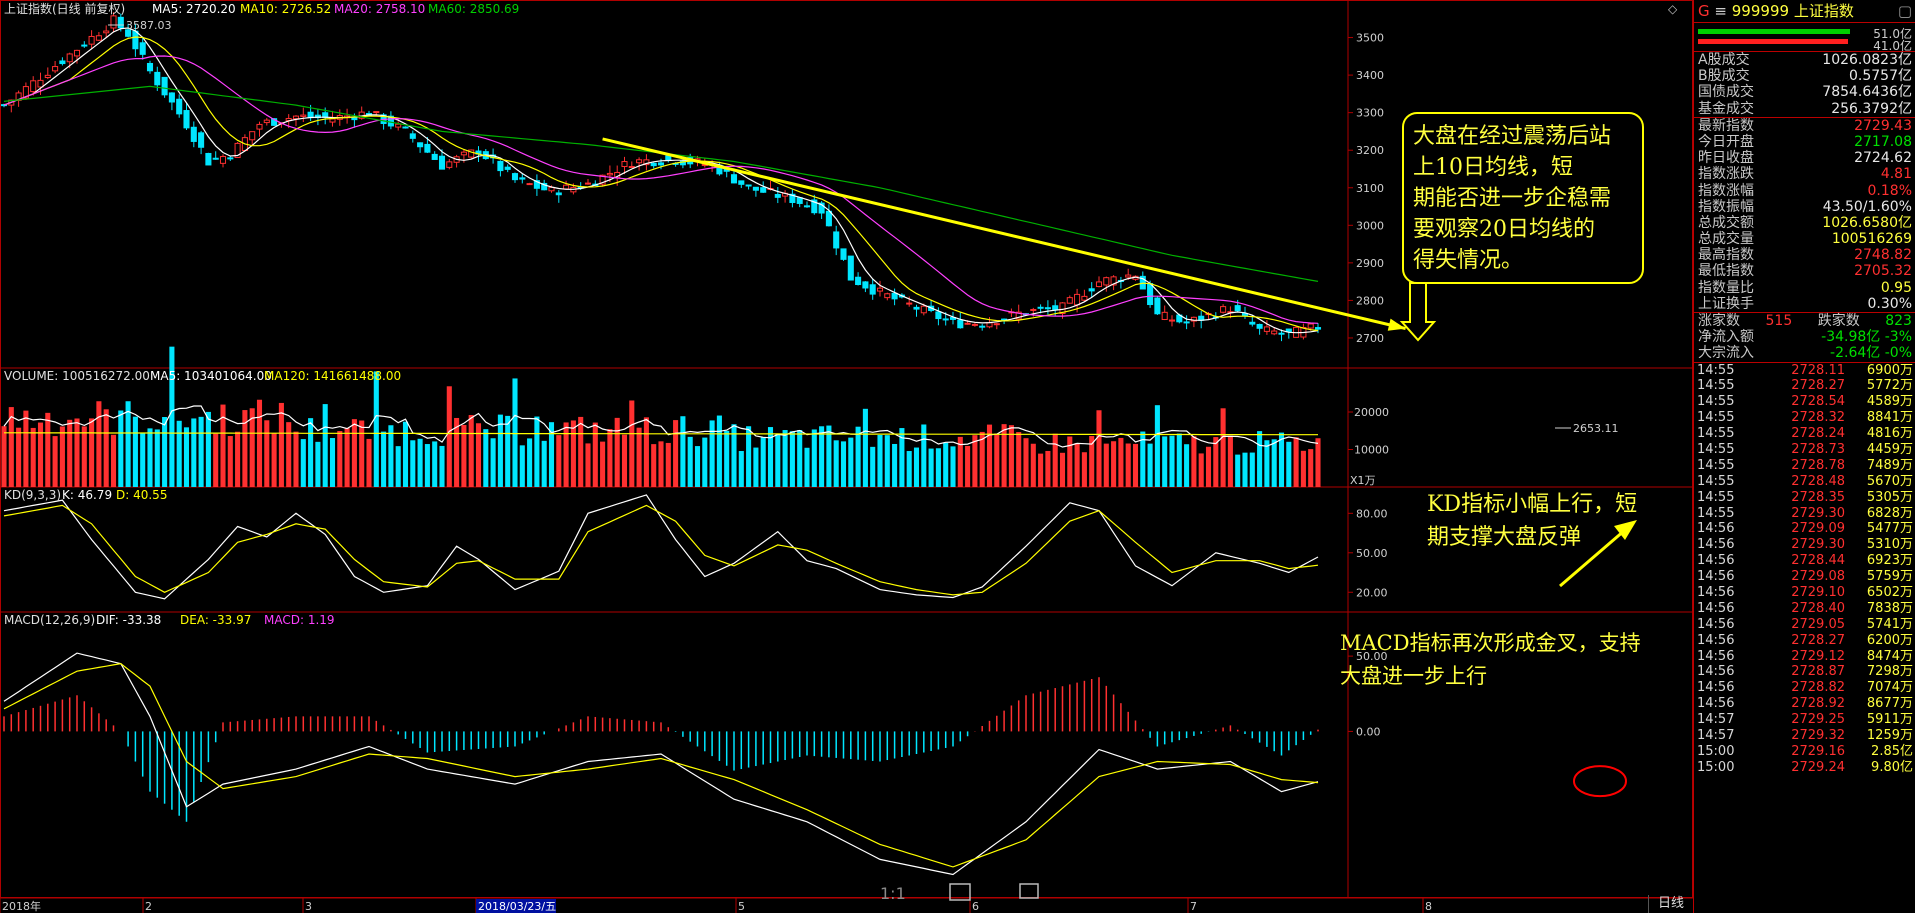  Describe the element at coordinates (1670, 904) in the screenshot. I see `period-tab: 日线` at that location.